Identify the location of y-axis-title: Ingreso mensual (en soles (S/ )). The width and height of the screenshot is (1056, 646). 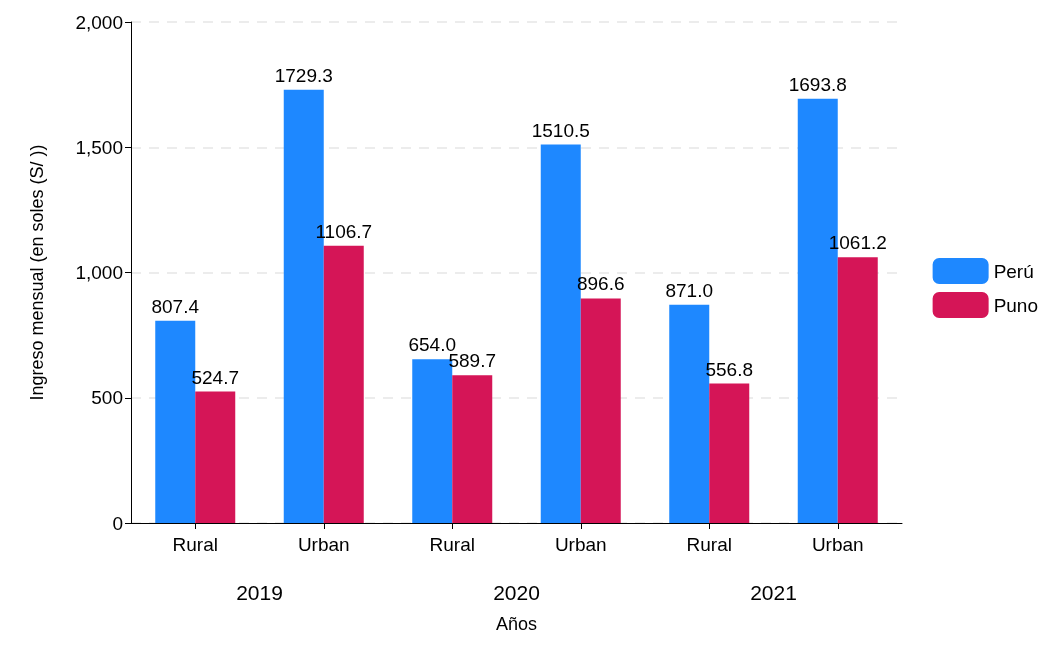
(37, 272).